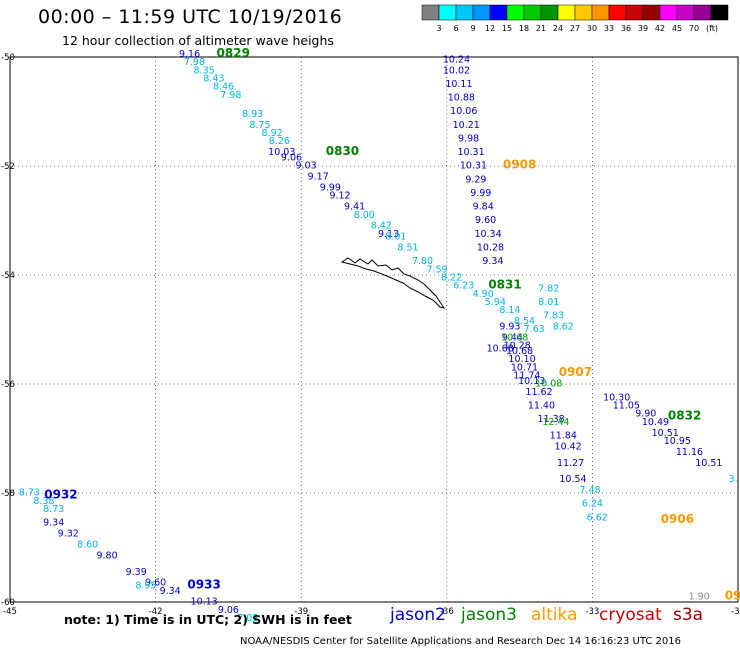 The height and width of the screenshot is (650, 740). I want to click on swh-value-altika: 8.38, so click(43, 501).